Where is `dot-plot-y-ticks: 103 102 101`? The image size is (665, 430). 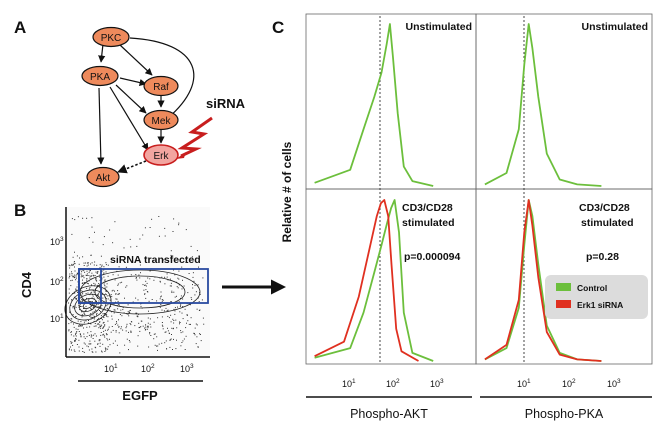 dot-plot-y-ticks: 103 102 101 is located at coordinates (57, 280).